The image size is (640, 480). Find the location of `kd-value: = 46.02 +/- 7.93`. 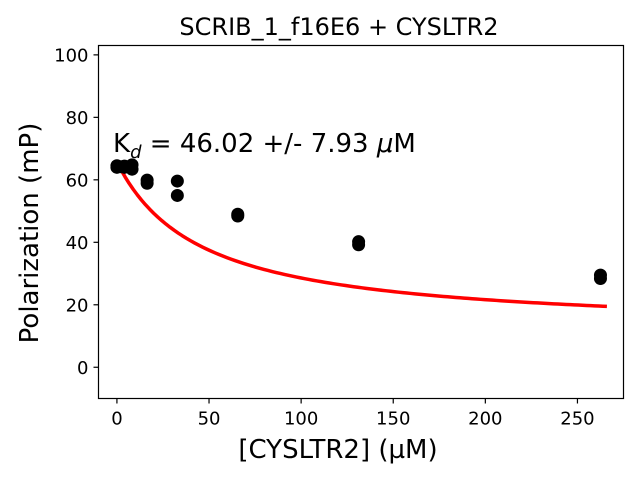

kd-value: = 46.02 +/- 7.93 is located at coordinates (259, 144).